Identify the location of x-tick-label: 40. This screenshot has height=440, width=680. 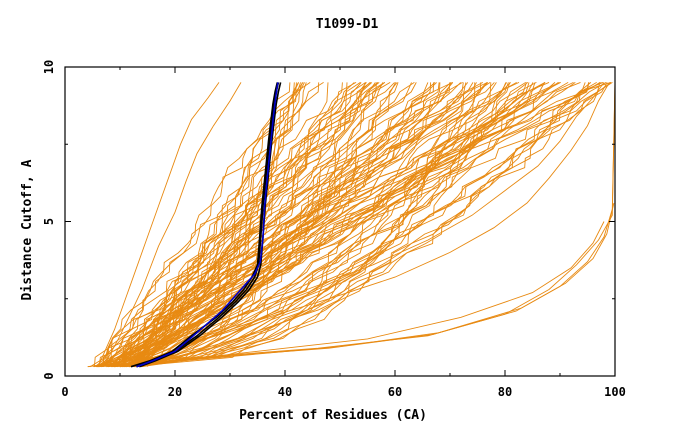
(285, 392).